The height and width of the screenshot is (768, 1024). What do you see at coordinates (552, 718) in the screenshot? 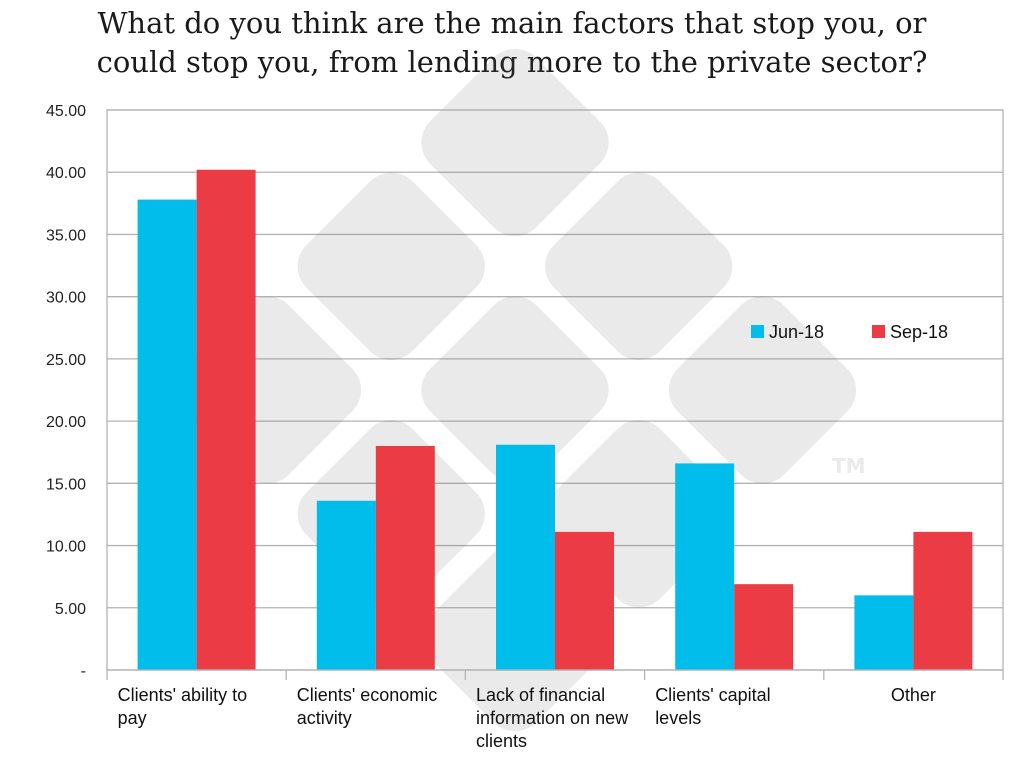
I see `x-category-label: information on new` at bounding box center [552, 718].